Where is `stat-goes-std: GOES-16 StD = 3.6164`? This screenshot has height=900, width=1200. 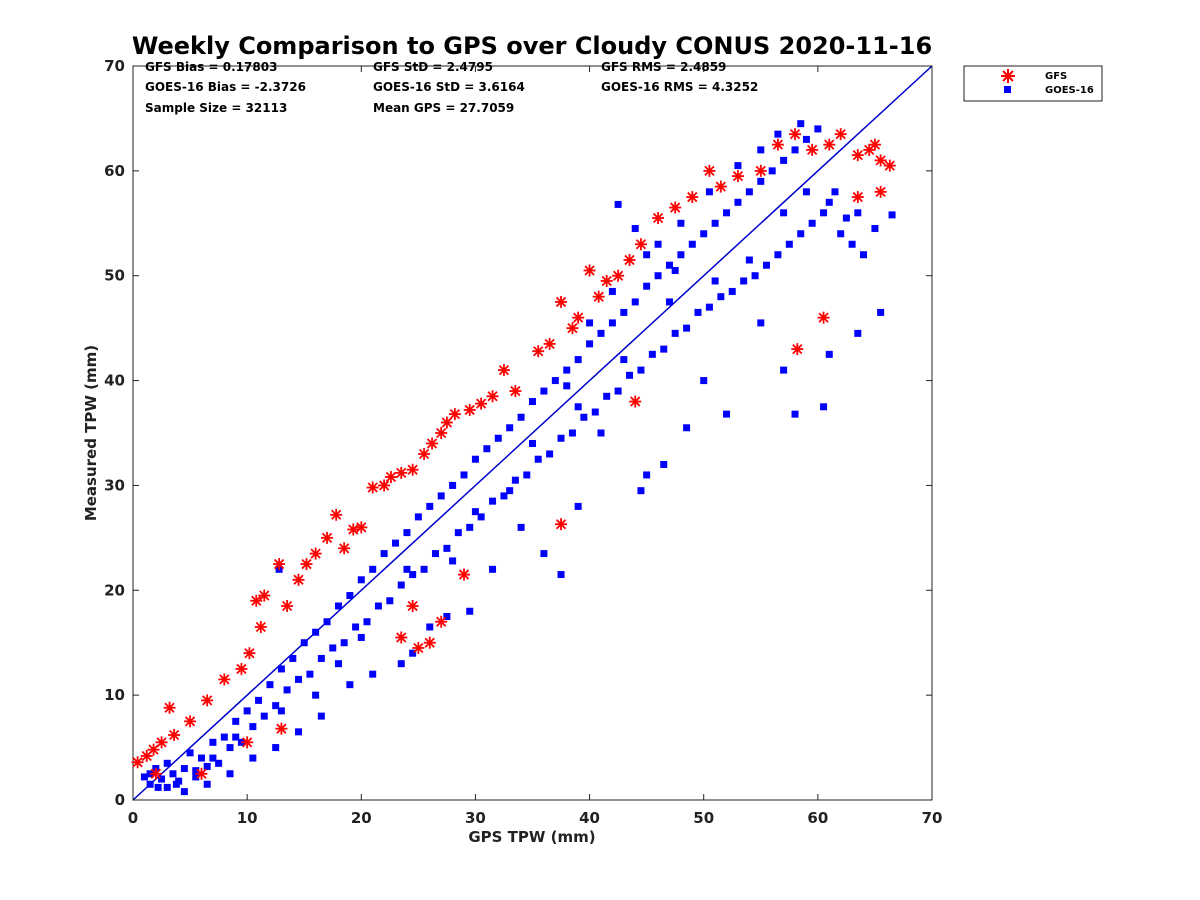 stat-goes-std: GOES-16 StD = 3.6164 is located at coordinates (449, 87).